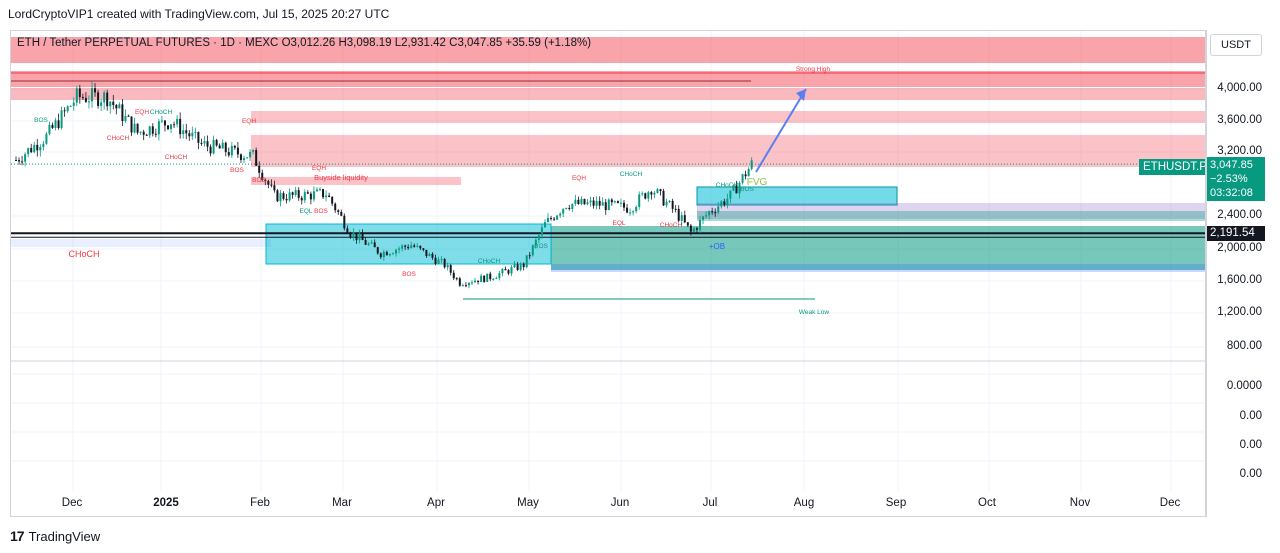 The width and height of the screenshot is (1280, 553). I want to click on price-axis-label: 2,400.00, so click(1239, 215).